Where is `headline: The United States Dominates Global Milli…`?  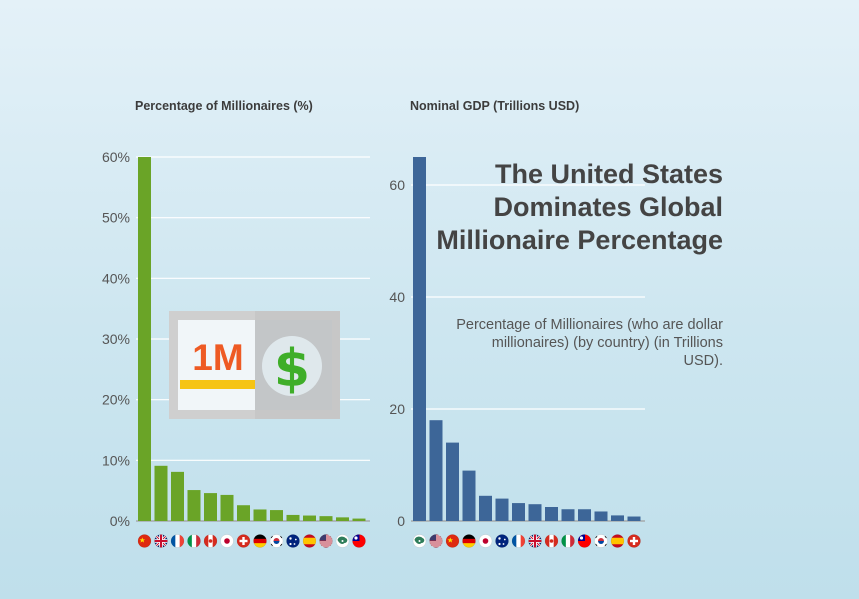
headline: The United States Dominates Global Milli… is located at coordinates (579, 207).